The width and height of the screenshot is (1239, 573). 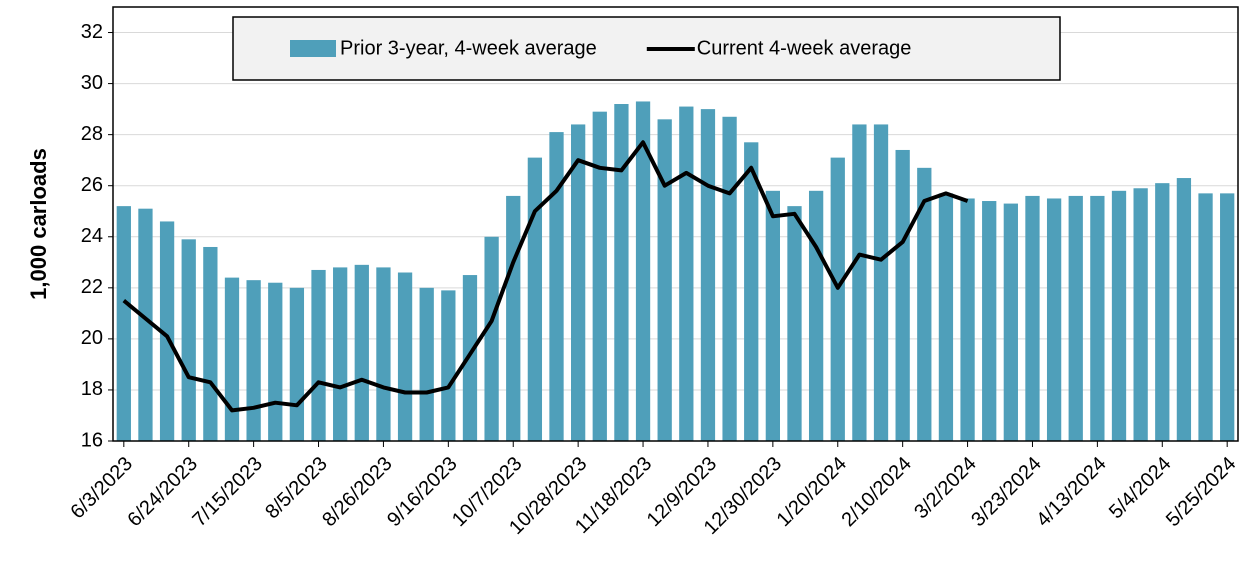 I want to click on legend-swatch, so click(x=313, y=48).